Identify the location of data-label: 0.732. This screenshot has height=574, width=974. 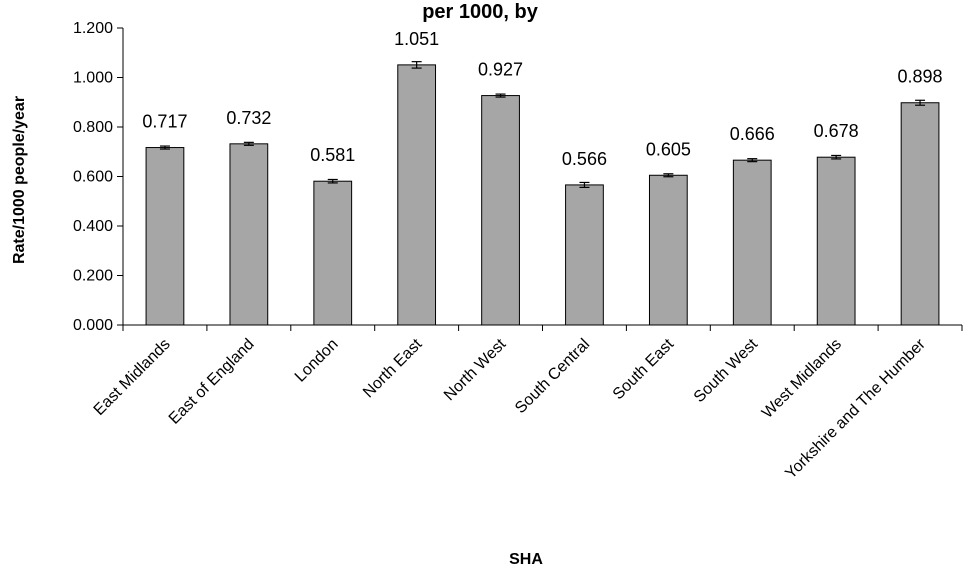
(248, 118).